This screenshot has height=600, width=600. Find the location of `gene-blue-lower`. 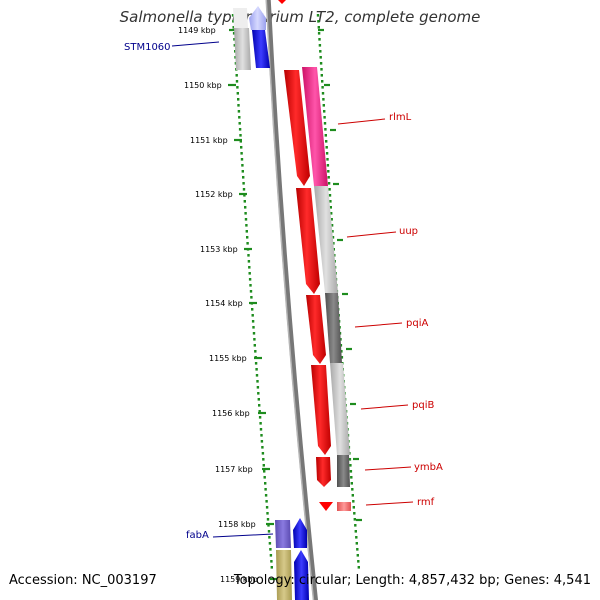

gene-blue-lower is located at coordinates (301, 575).